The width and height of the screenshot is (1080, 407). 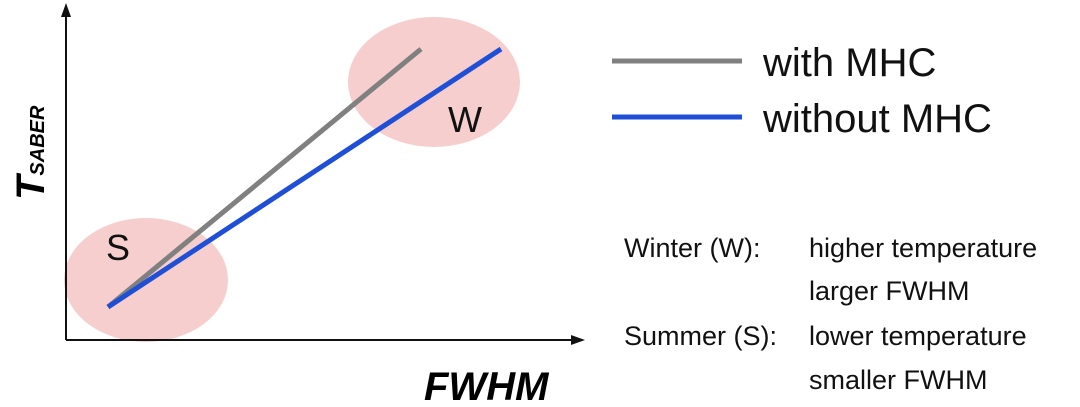 What do you see at coordinates (701, 336) in the screenshot?
I see `summer-note-label: Summer (S):` at bounding box center [701, 336].